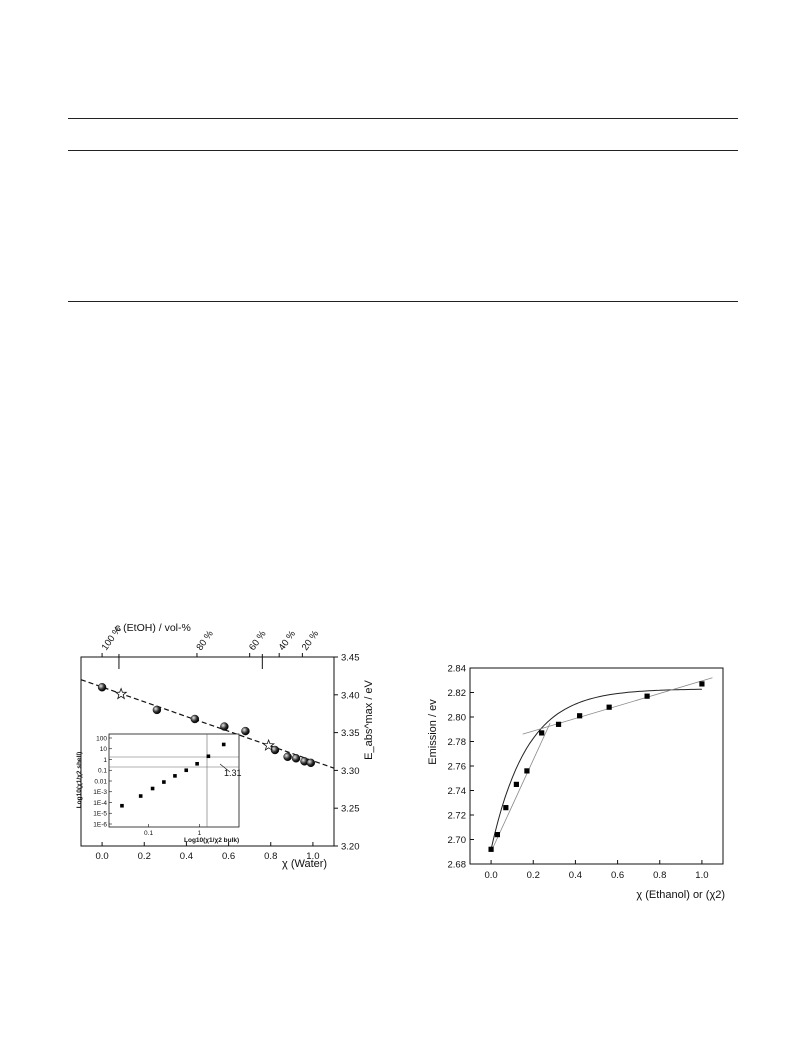  I want to click on y-tick-label: 2.80, so click(457, 718).